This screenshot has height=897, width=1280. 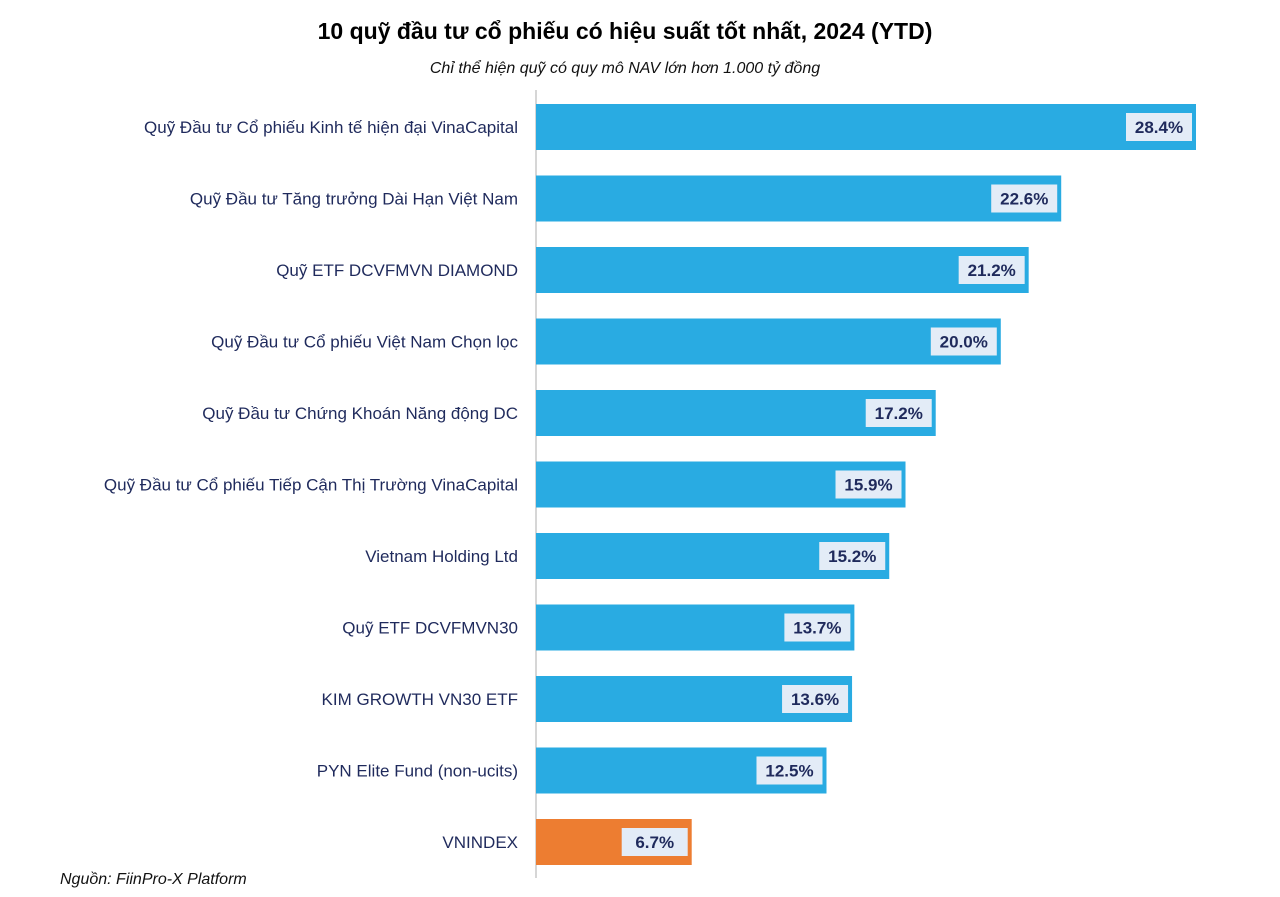 I want to click on data-label: 21.2%, so click(x=992, y=270).